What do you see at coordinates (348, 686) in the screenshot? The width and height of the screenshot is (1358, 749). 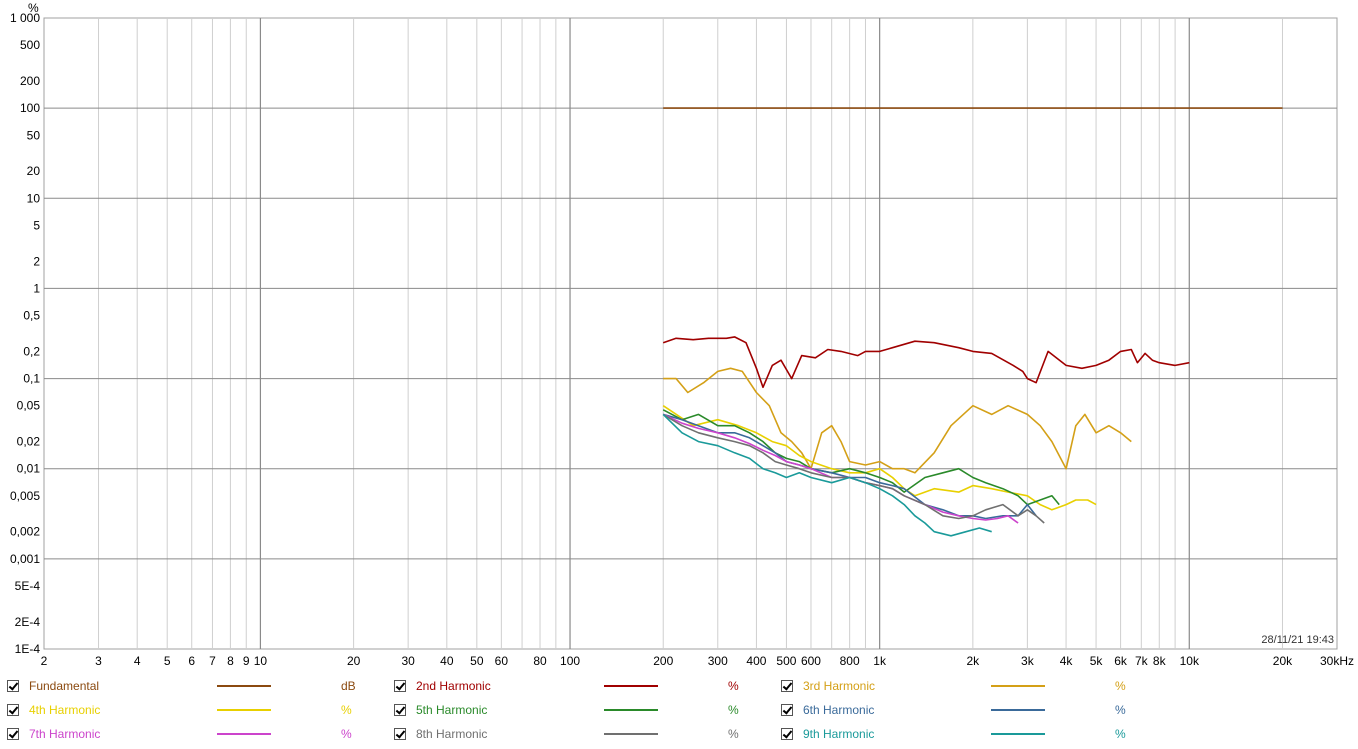 I see `legend-unit: dB` at bounding box center [348, 686].